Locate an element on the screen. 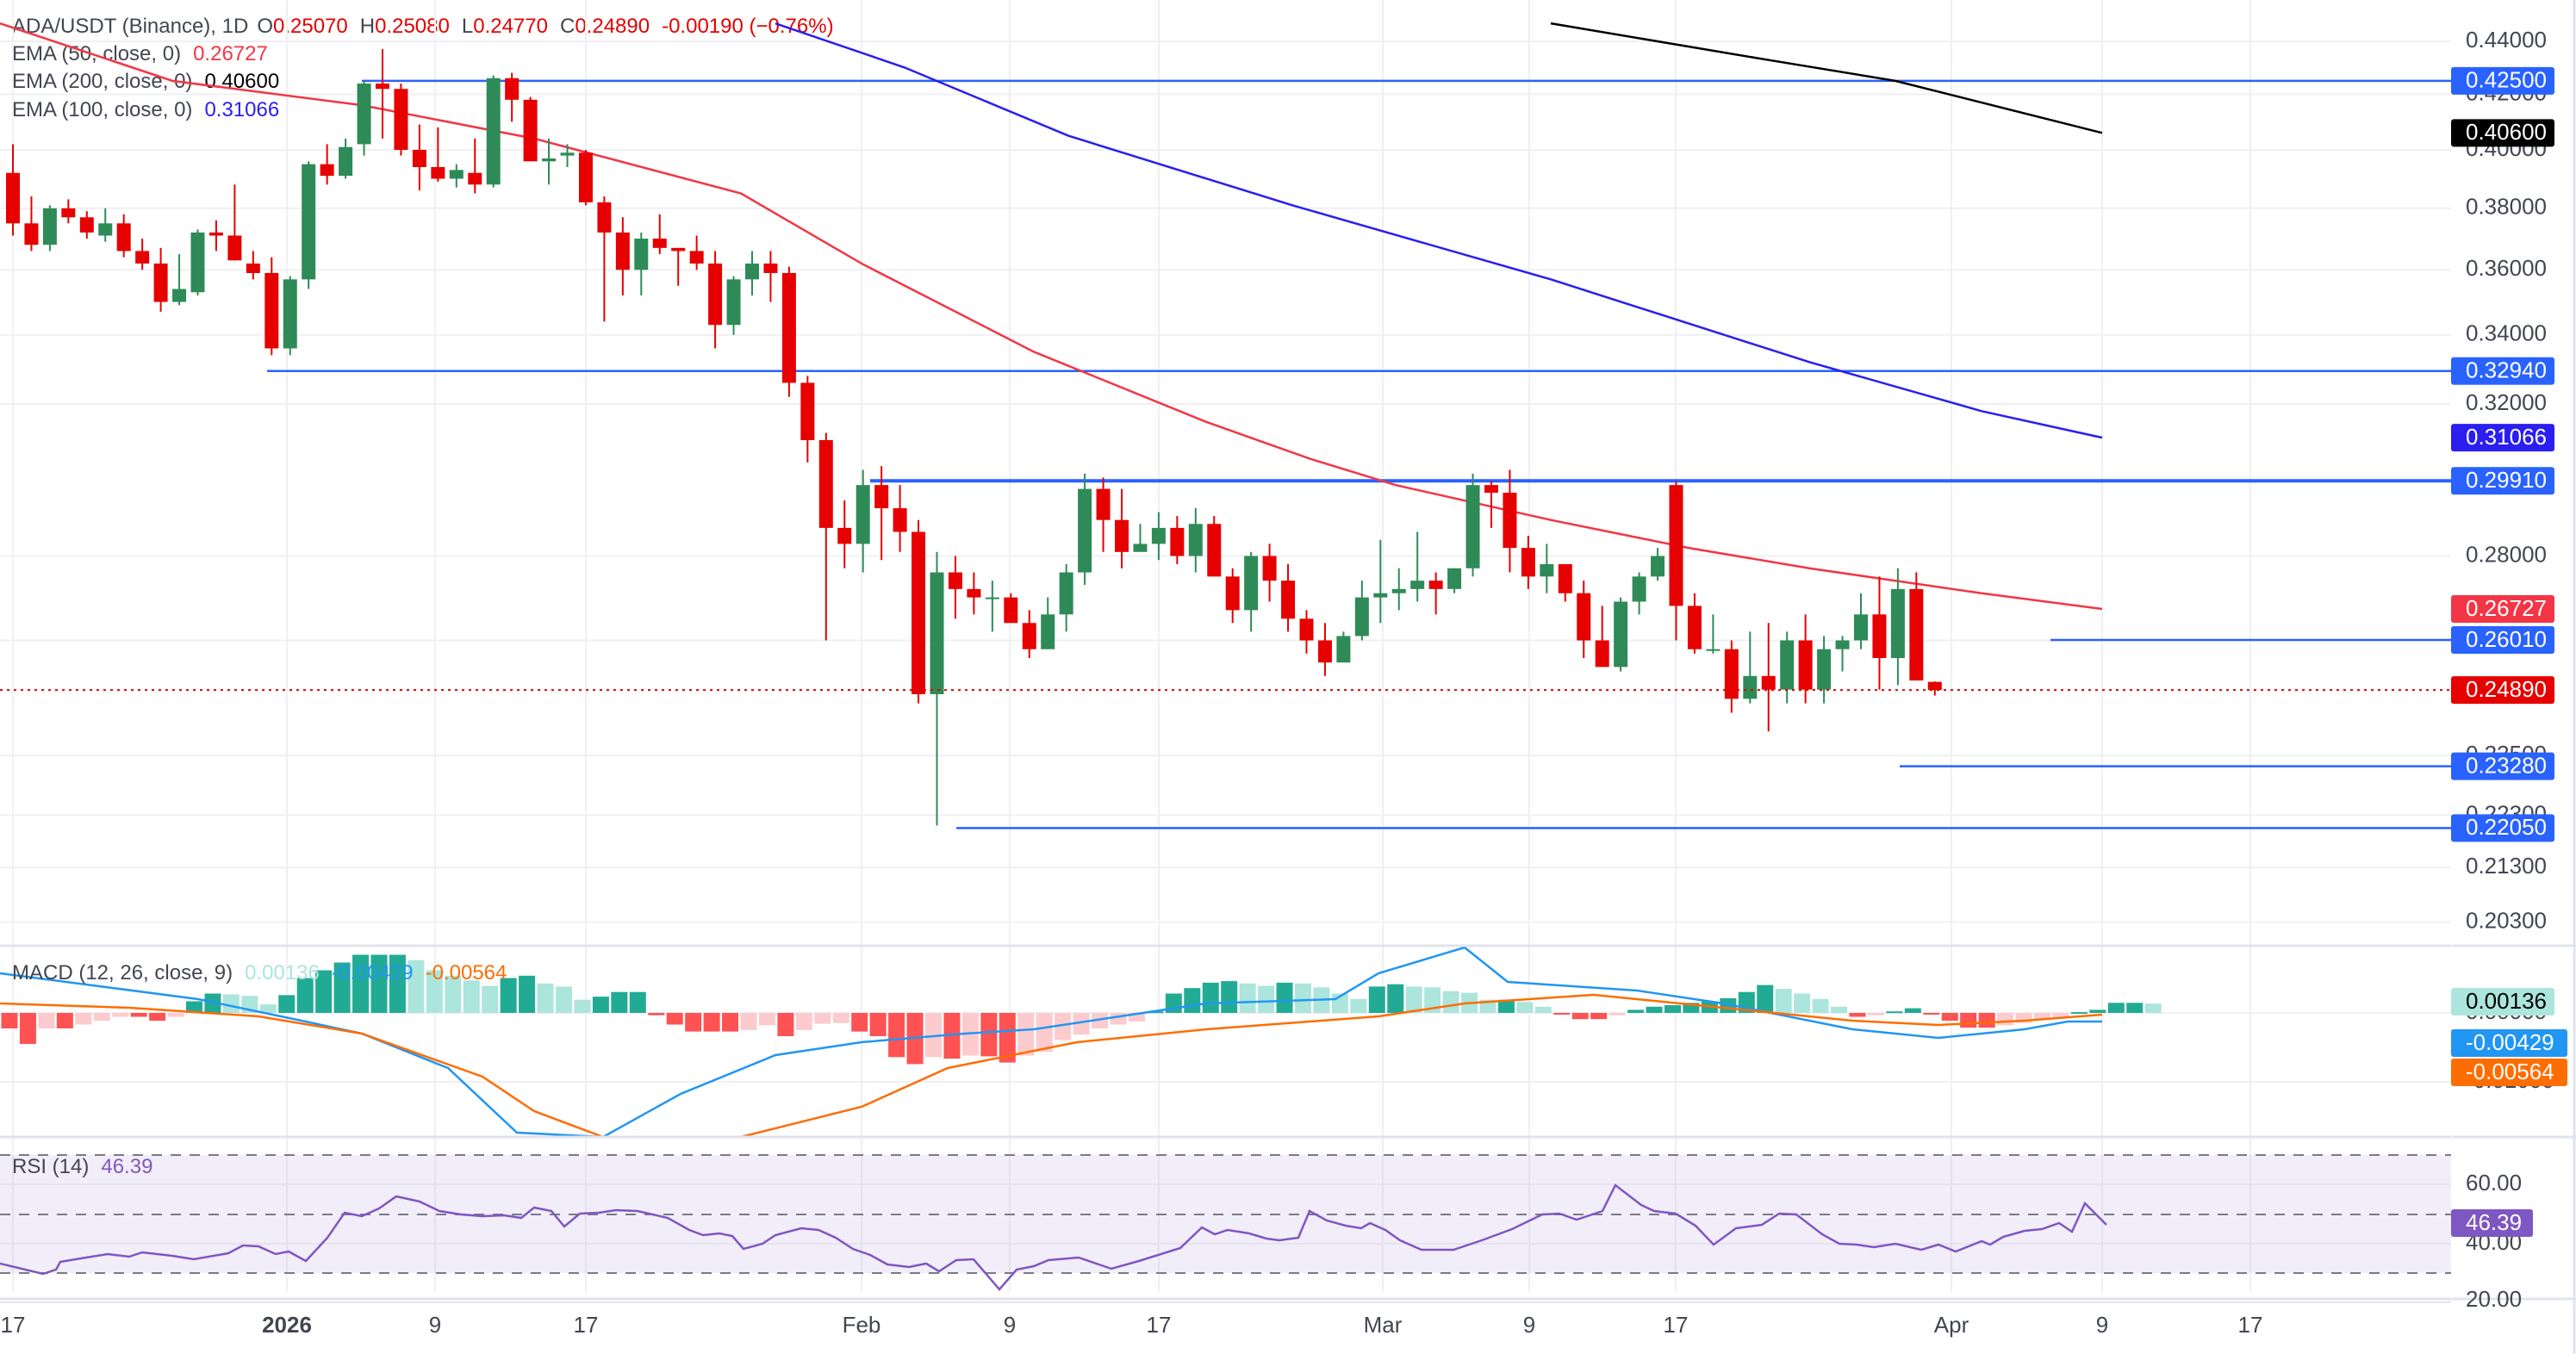 This screenshot has height=1354, width=2576. price-badge-text: 0.32940 is located at coordinates (2507, 370).